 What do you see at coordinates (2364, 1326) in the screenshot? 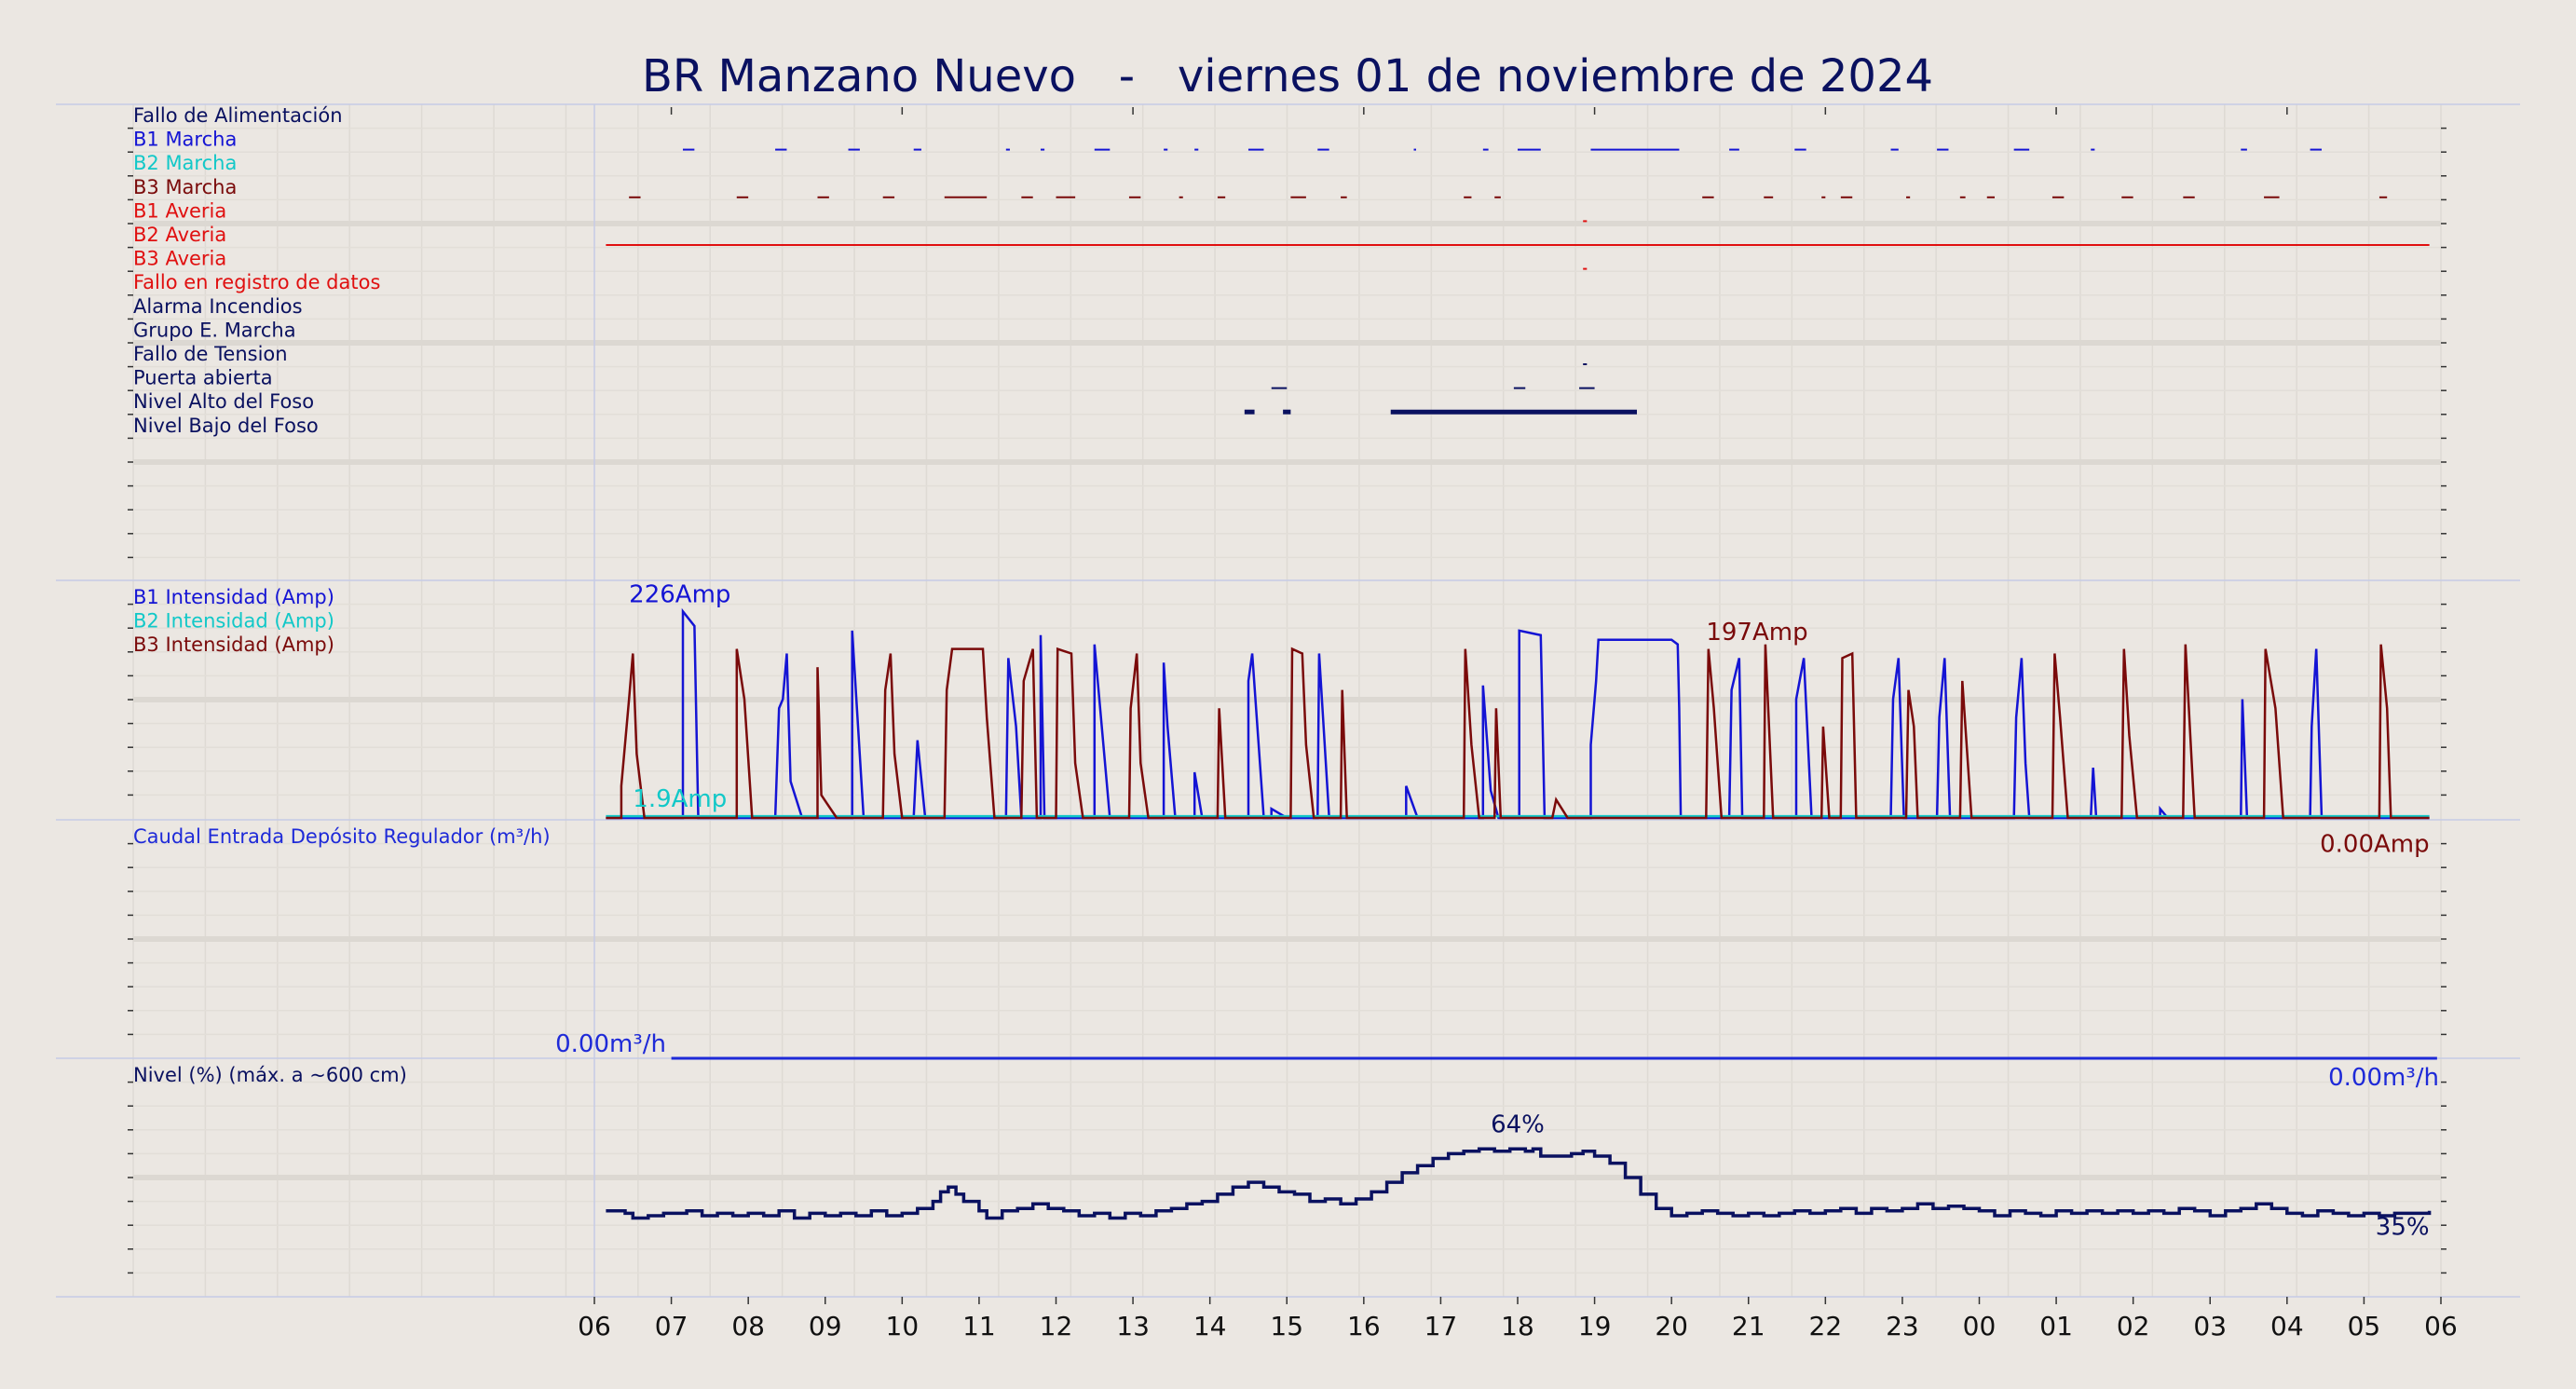
I see `x-tick-label: 05` at bounding box center [2364, 1326].